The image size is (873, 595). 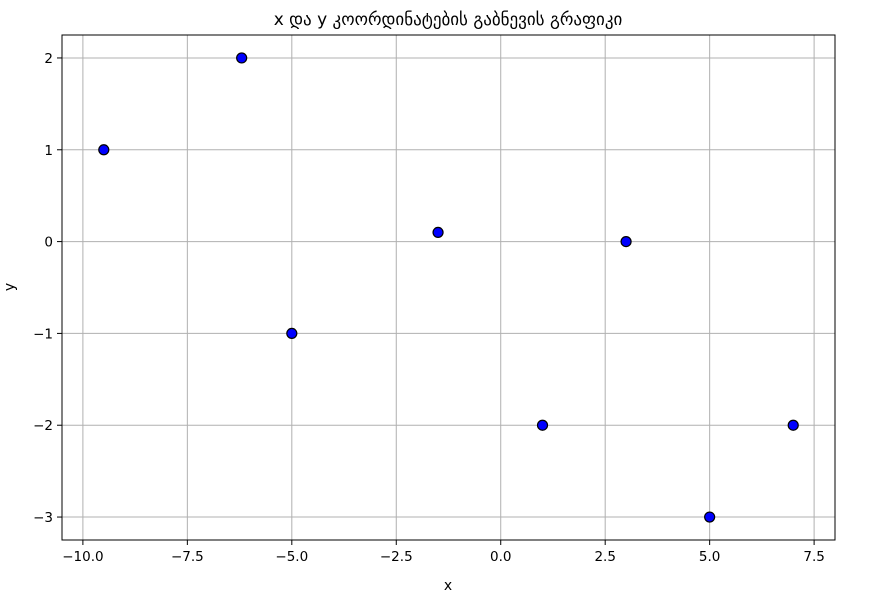 What do you see at coordinates (43, 518) in the screenshot?
I see `y-tick-label: −3` at bounding box center [43, 518].